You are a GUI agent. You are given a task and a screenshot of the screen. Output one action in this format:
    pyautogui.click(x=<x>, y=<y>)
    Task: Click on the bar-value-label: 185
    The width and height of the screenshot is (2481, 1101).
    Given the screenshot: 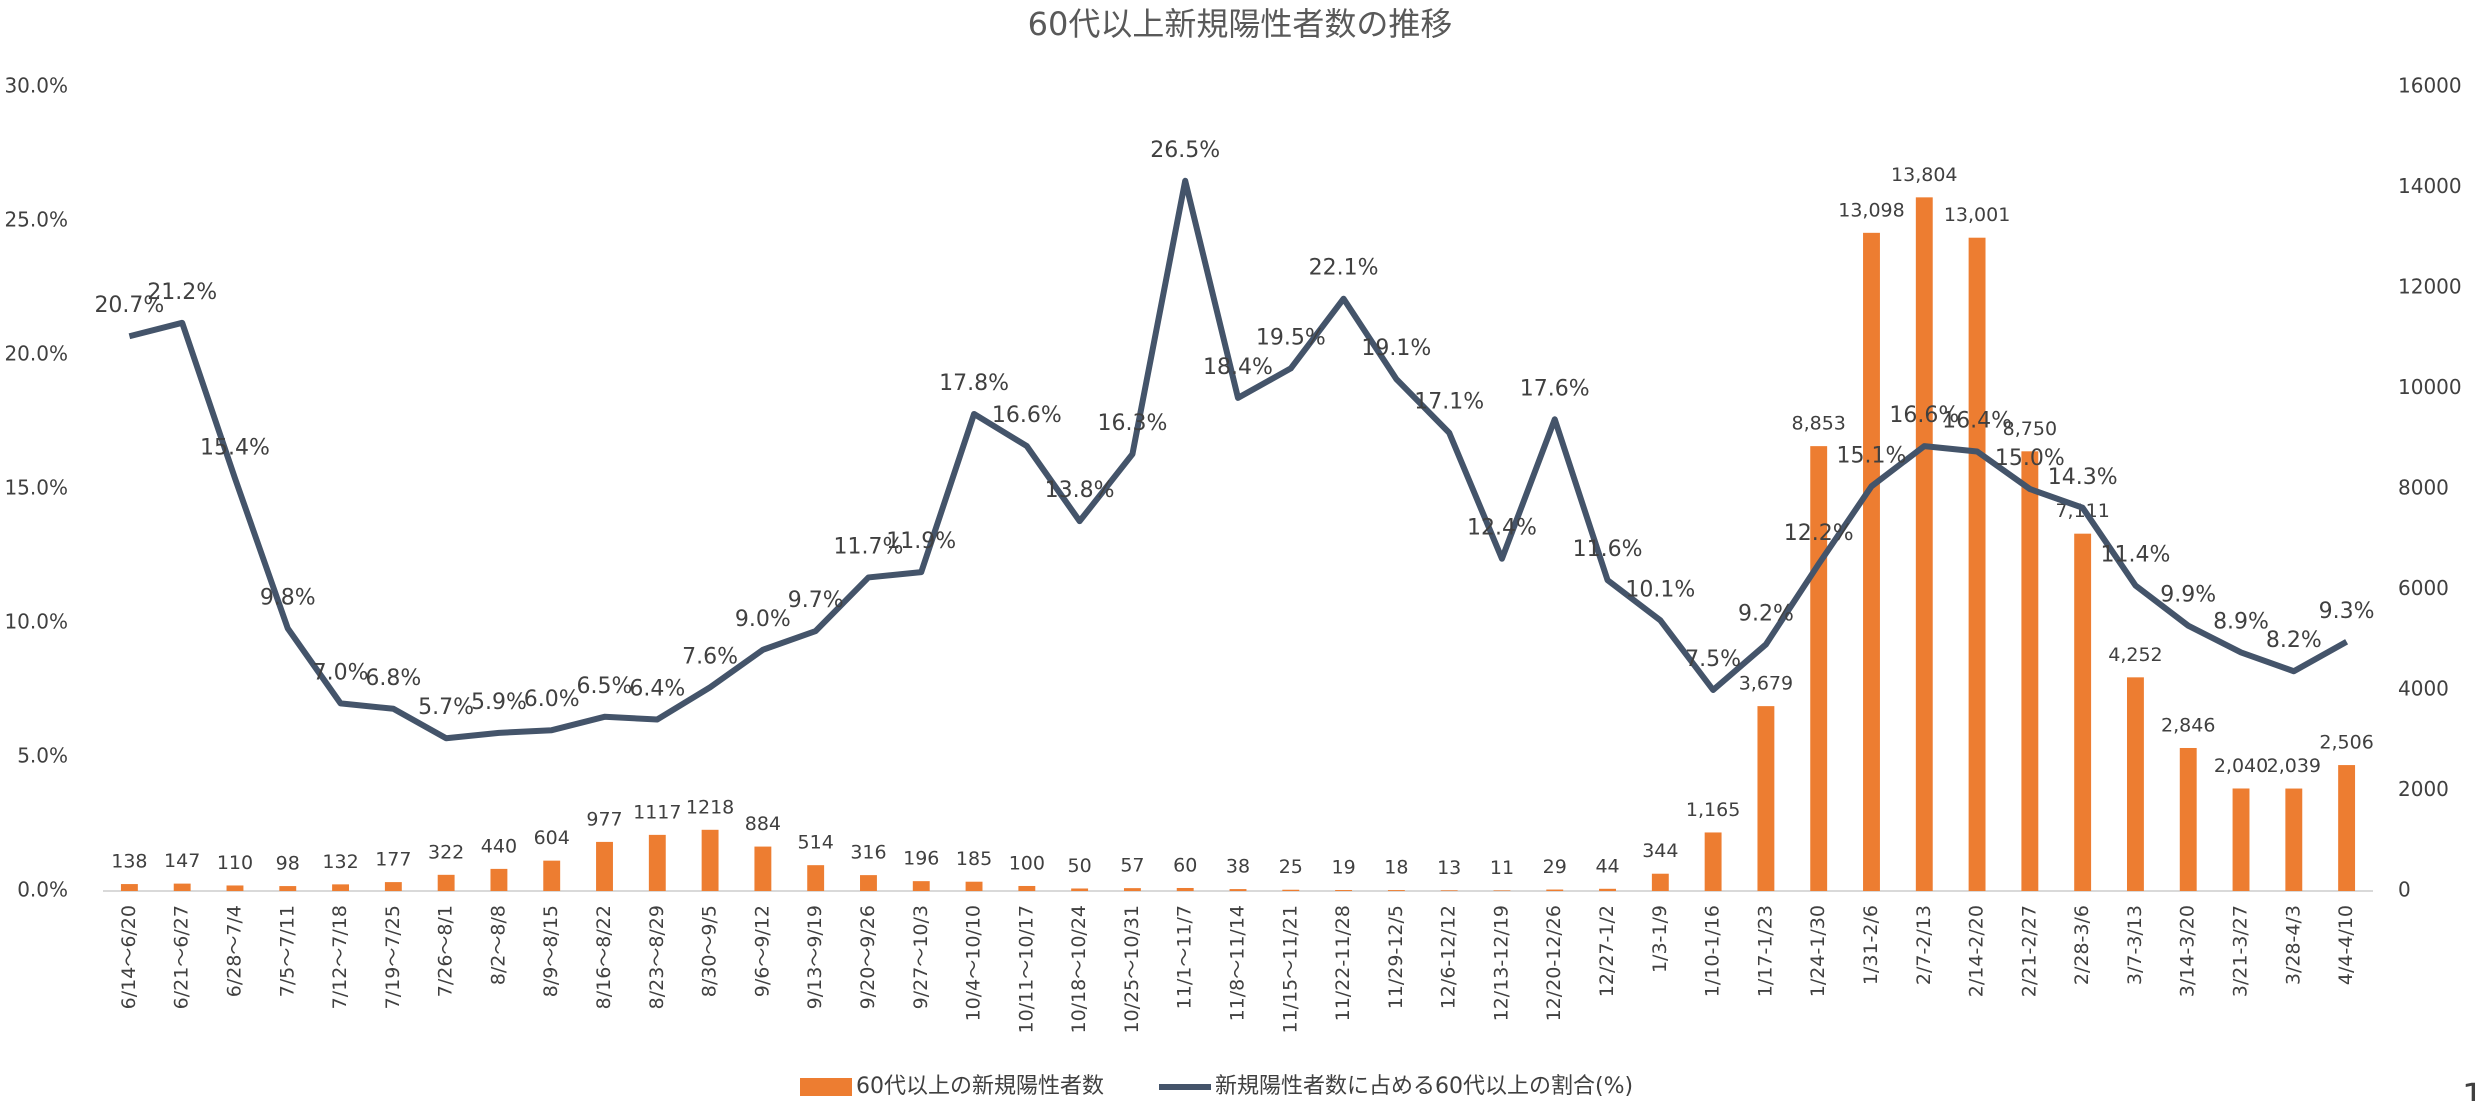 What is the action you would take?
    pyautogui.click(x=974, y=859)
    